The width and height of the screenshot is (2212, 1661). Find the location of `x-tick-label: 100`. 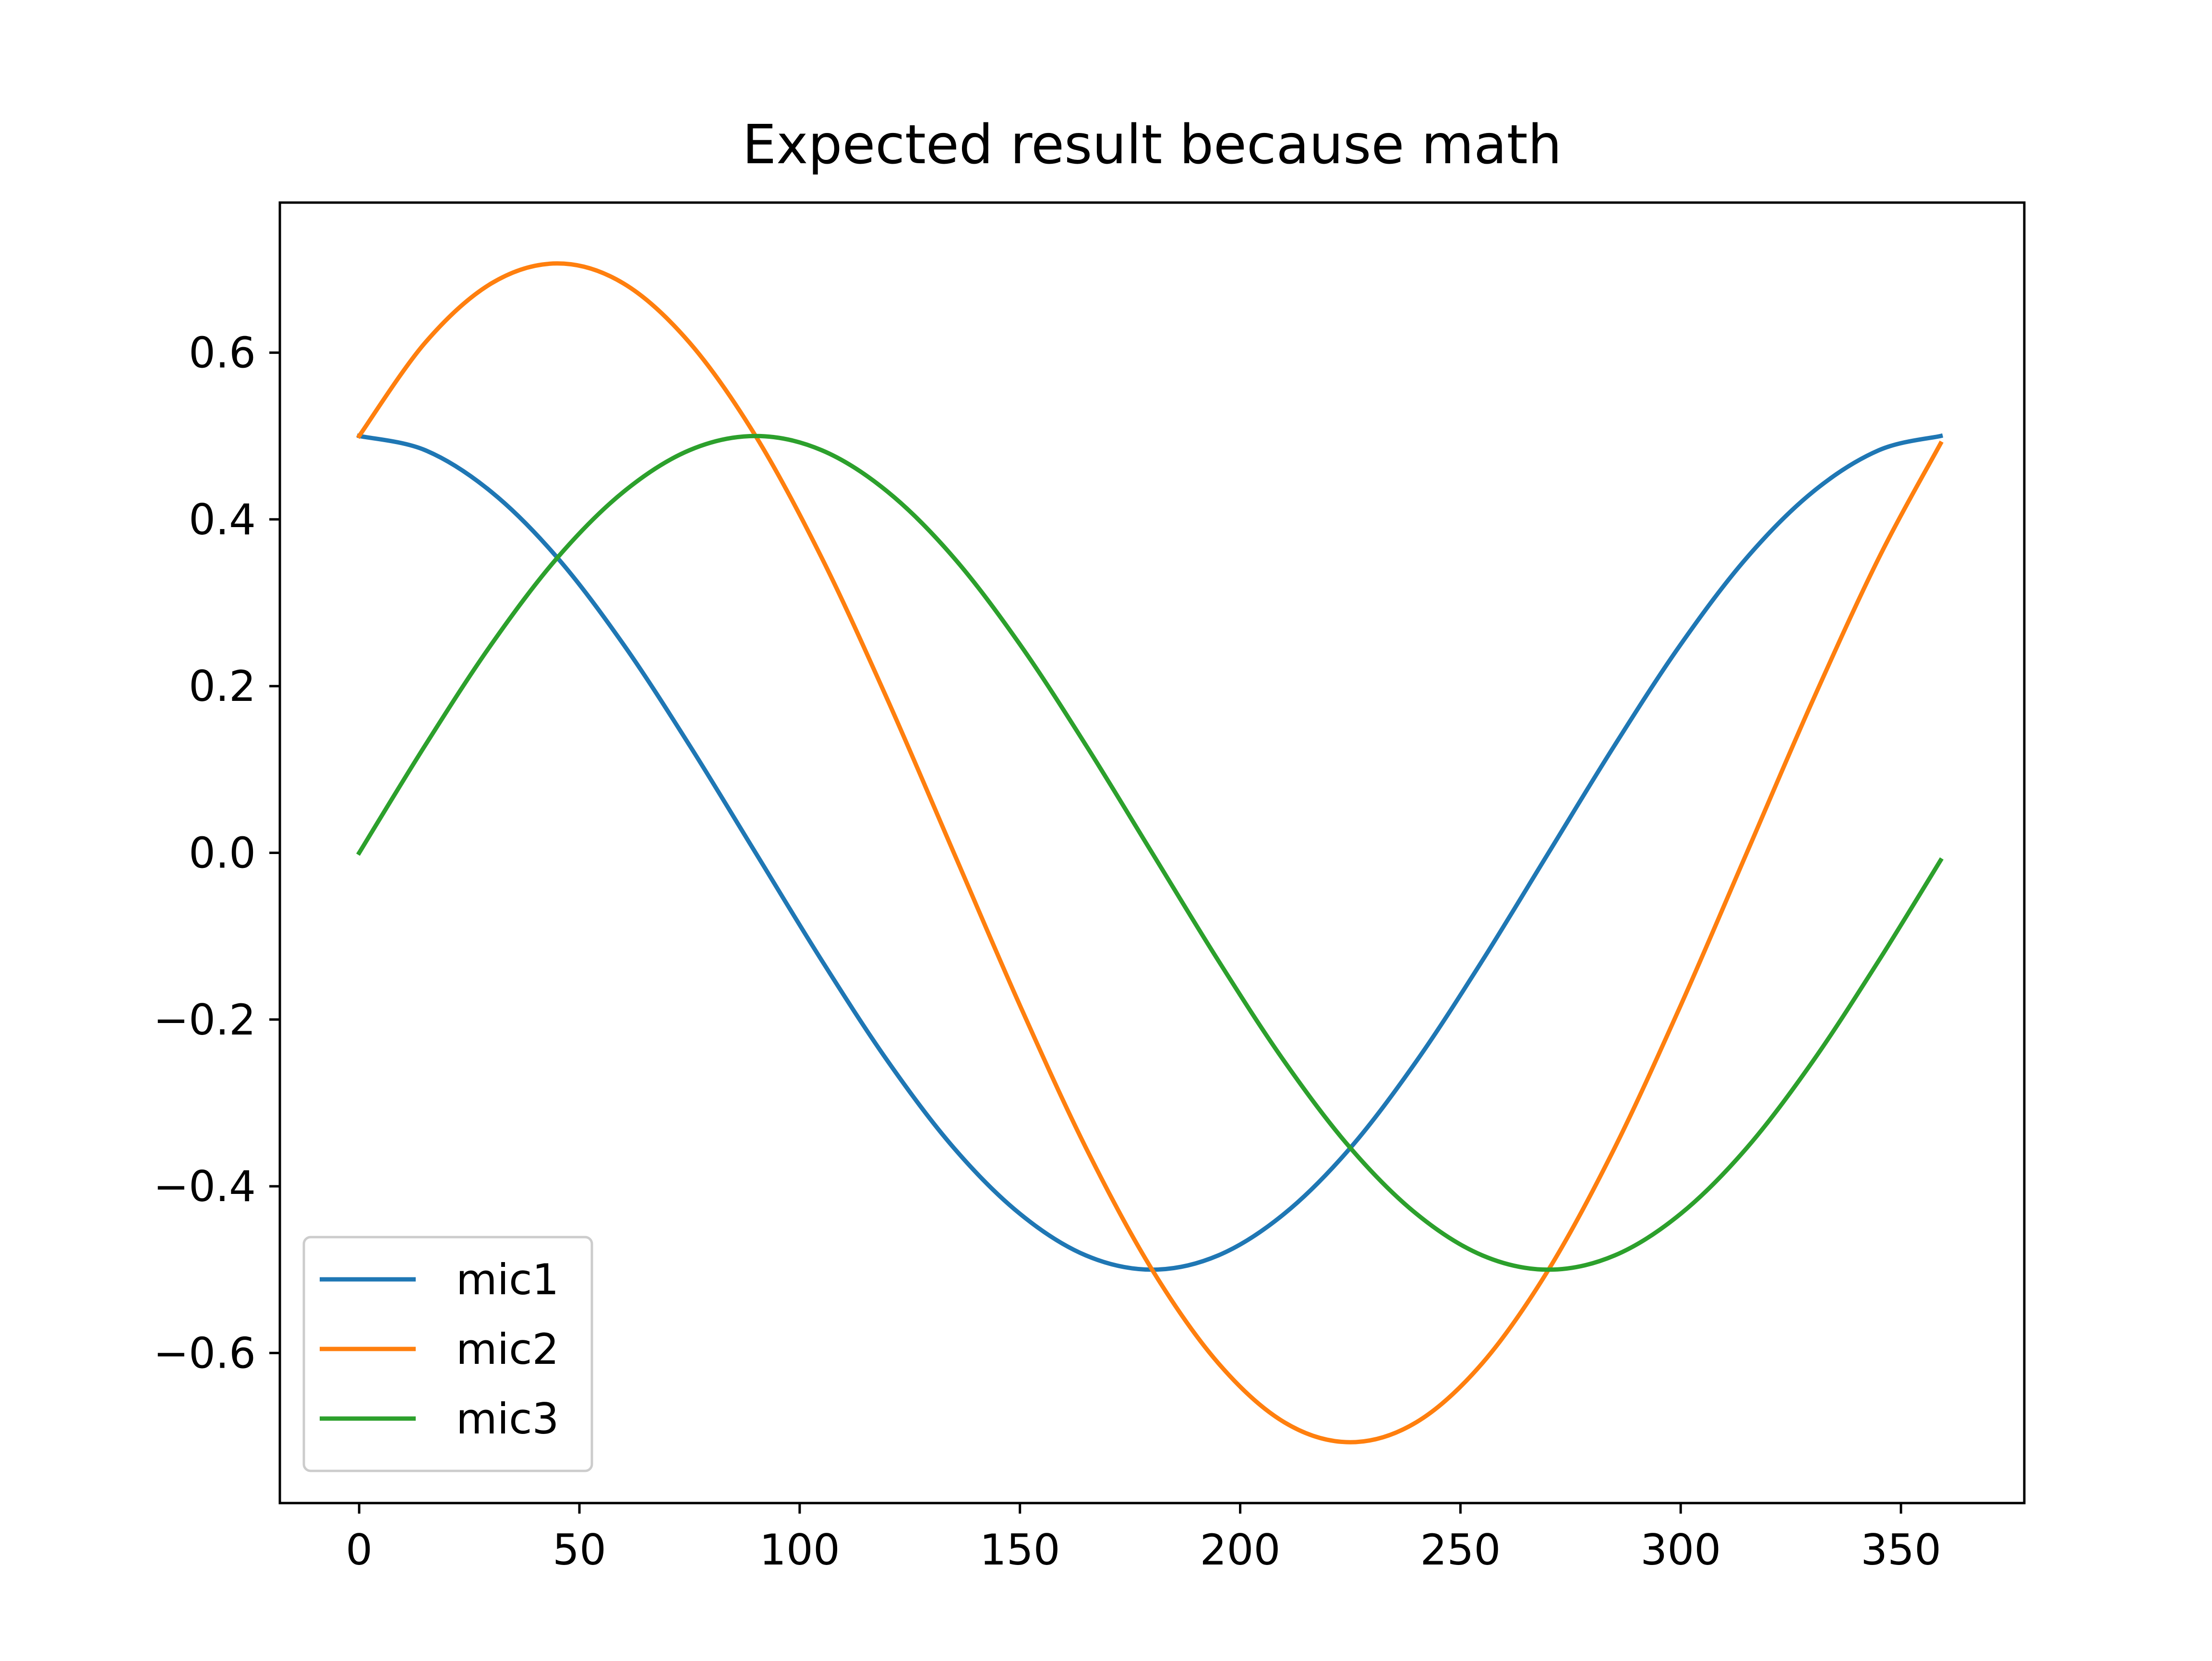

x-tick-label: 100 is located at coordinates (799, 1550).